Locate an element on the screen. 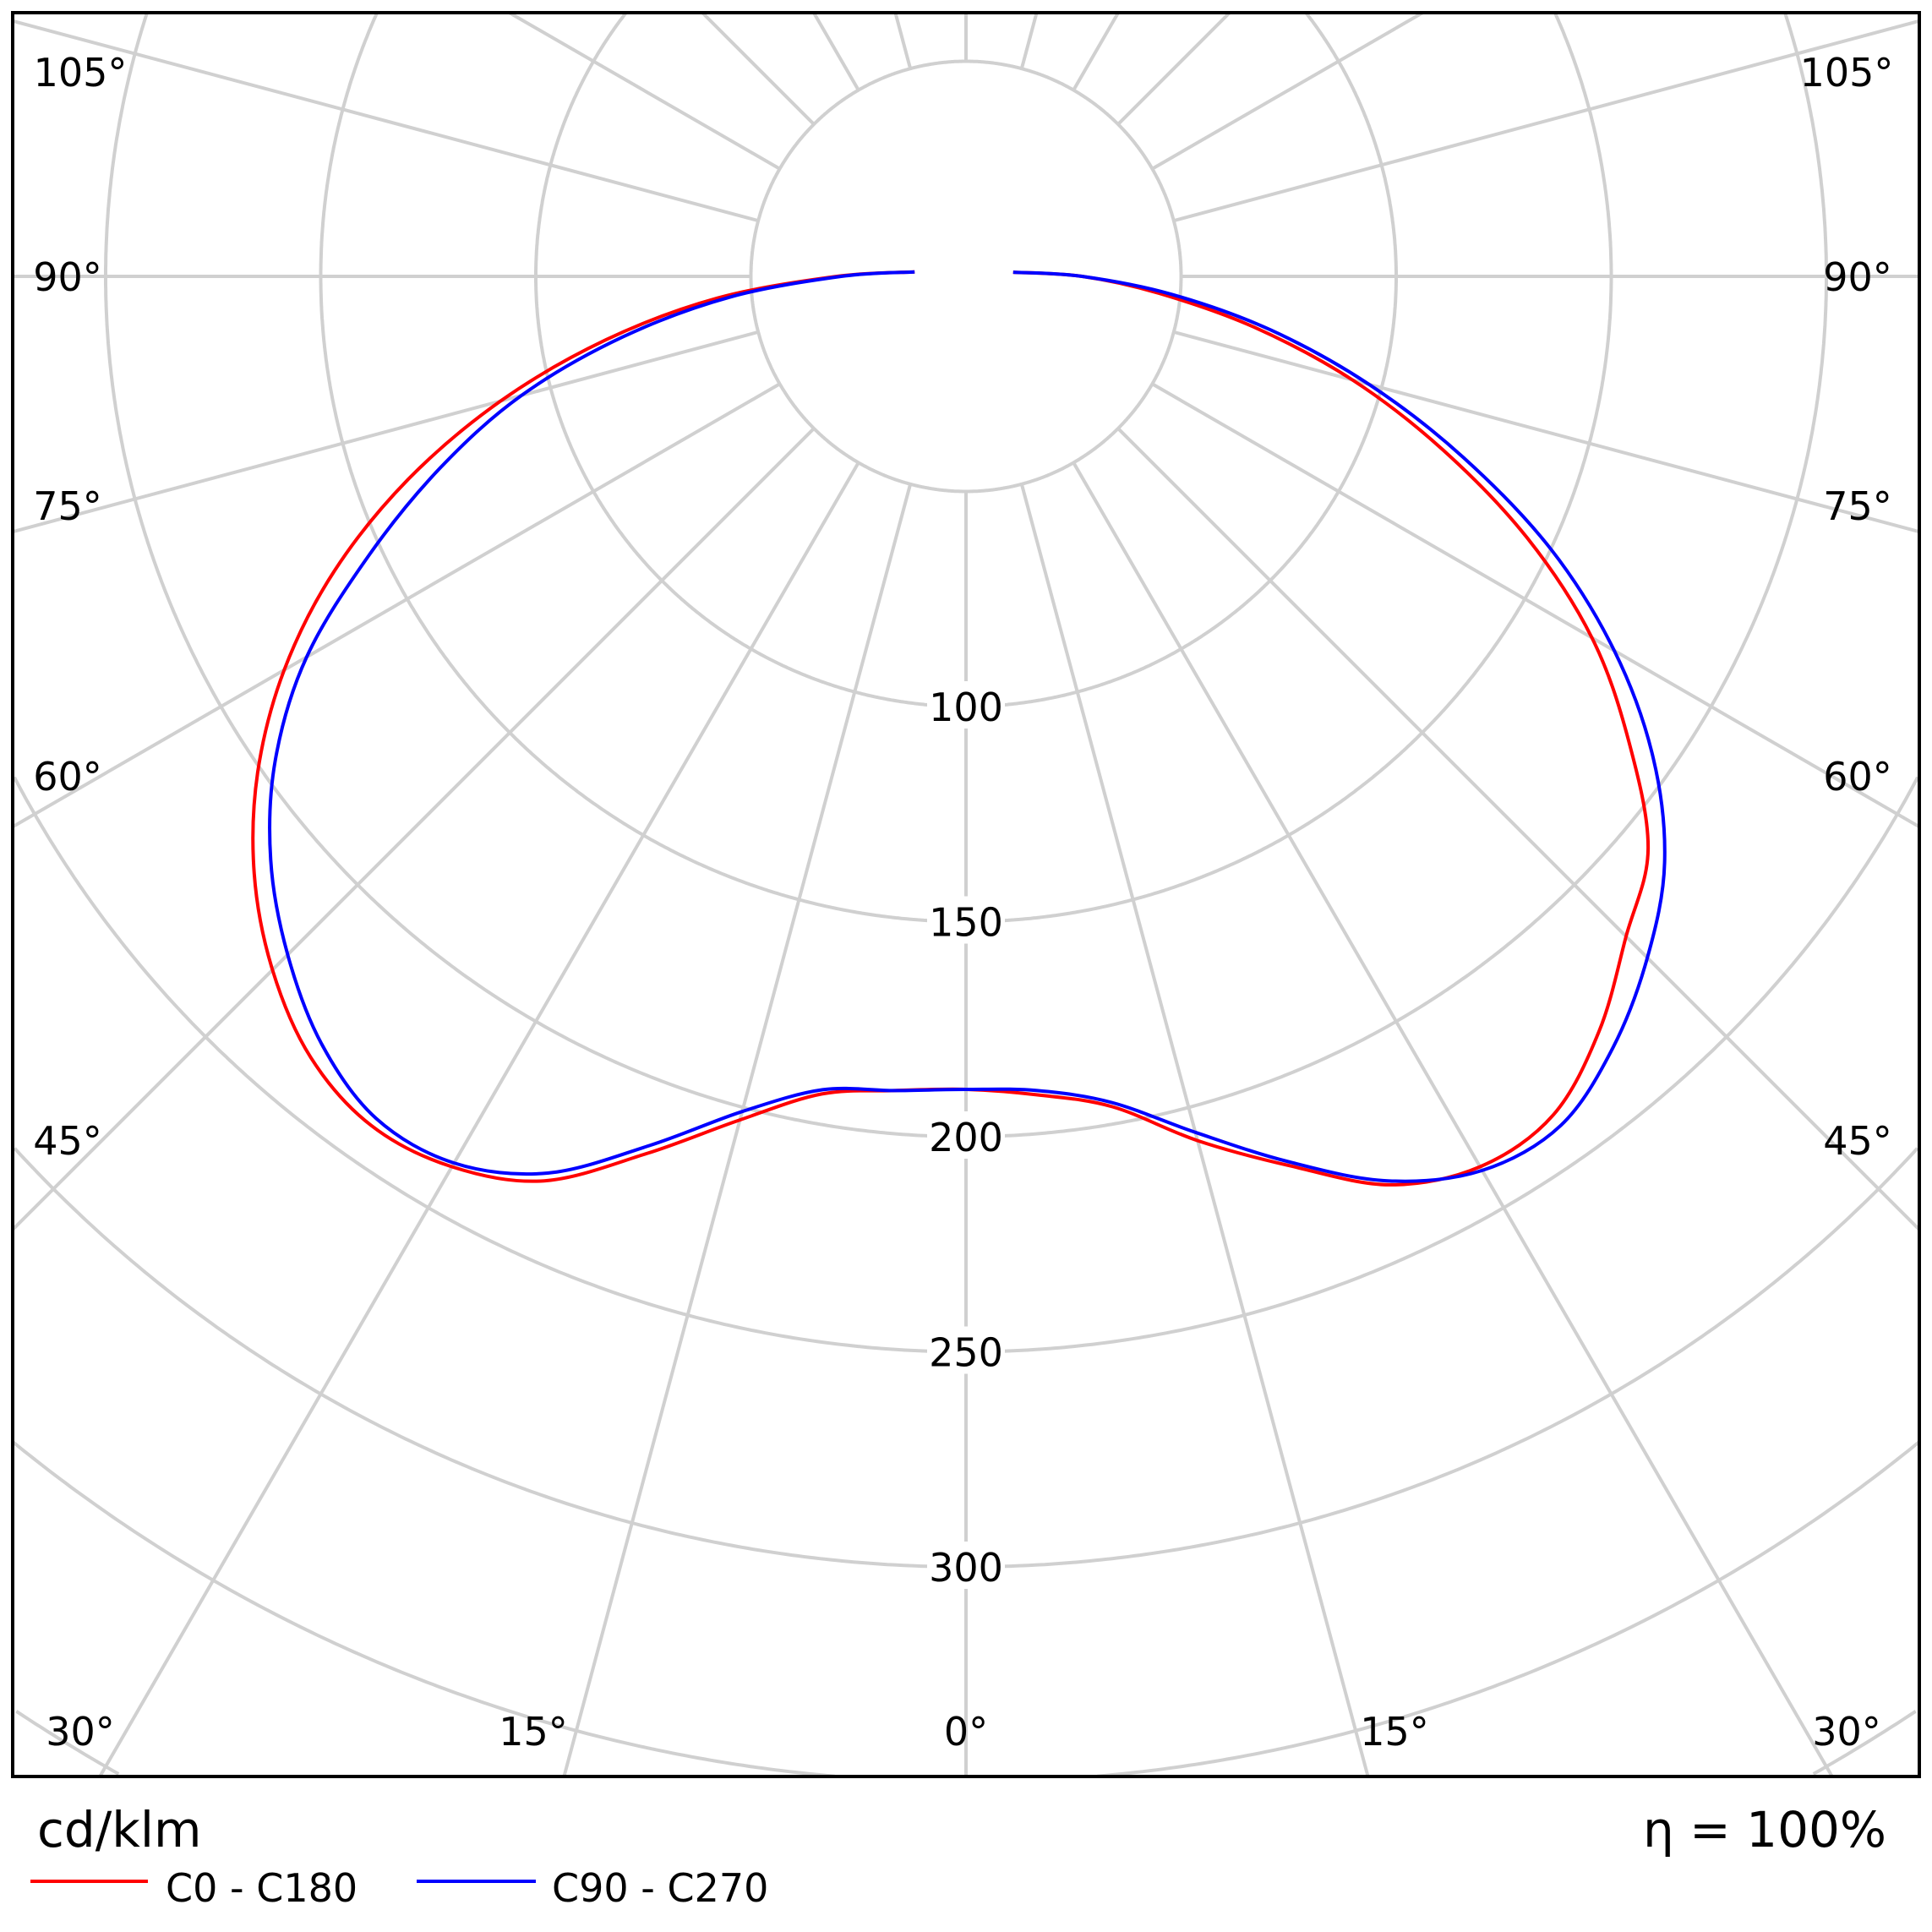  efficiency-label: η = 100% is located at coordinates (1764, 1829).